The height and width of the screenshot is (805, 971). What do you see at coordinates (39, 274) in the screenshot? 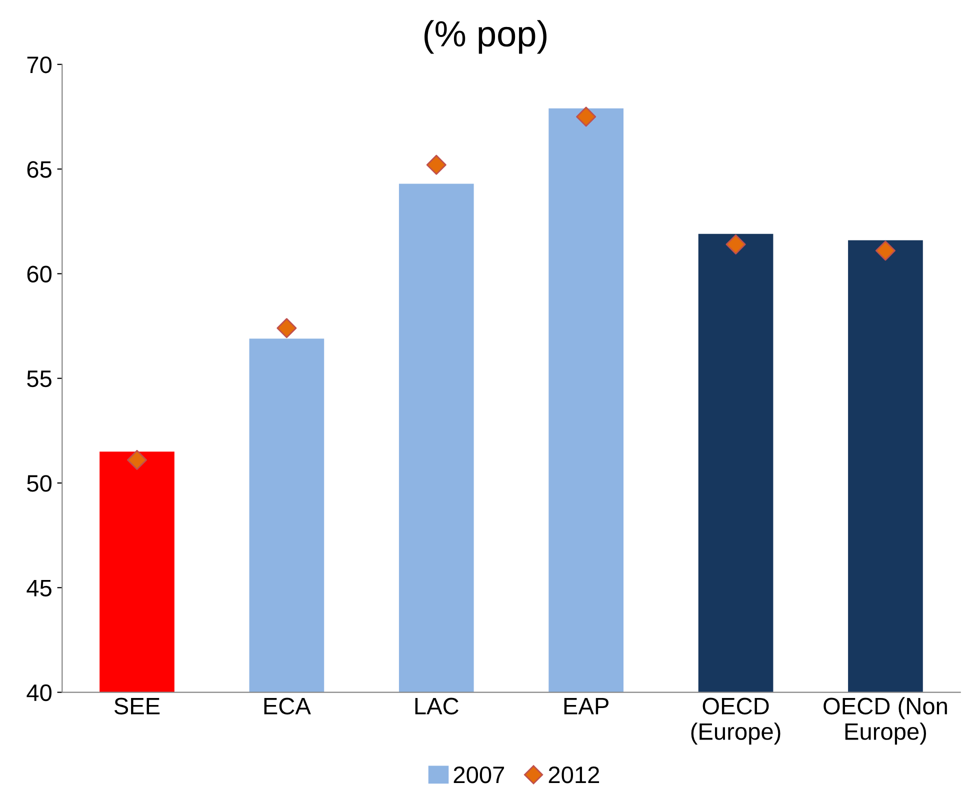
I see `y-tick-label: 60` at bounding box center [39, 274].